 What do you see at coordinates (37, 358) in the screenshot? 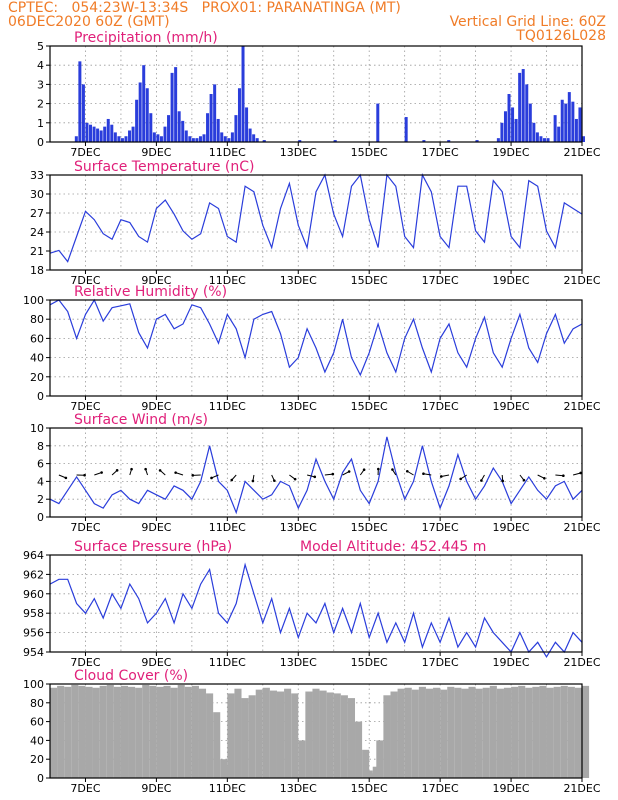
I see `y-tick-label: 40` at bounding box center [37, 358].